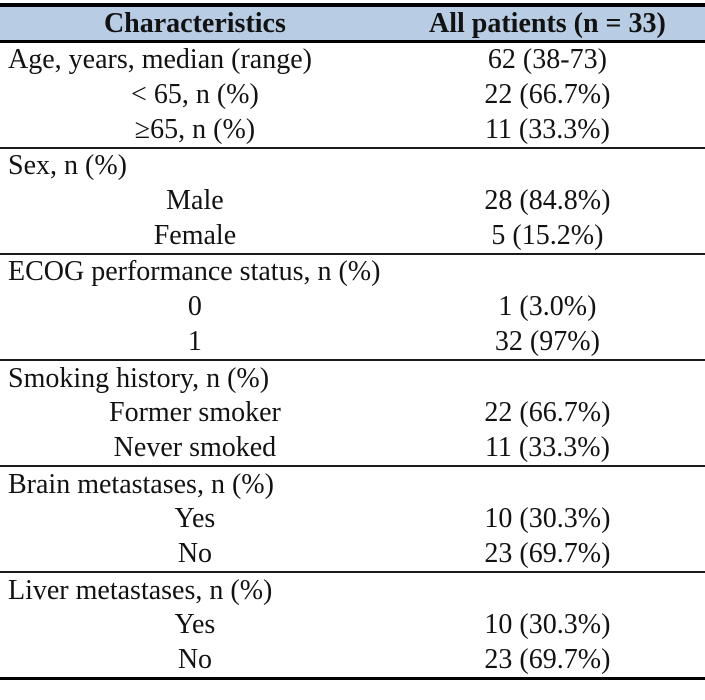 The height and width of the screenshot is (700, 705). Describe the element at coordinates (194, 23) in the screenshot. I see `header-characteristics: Characteristics` at that location.